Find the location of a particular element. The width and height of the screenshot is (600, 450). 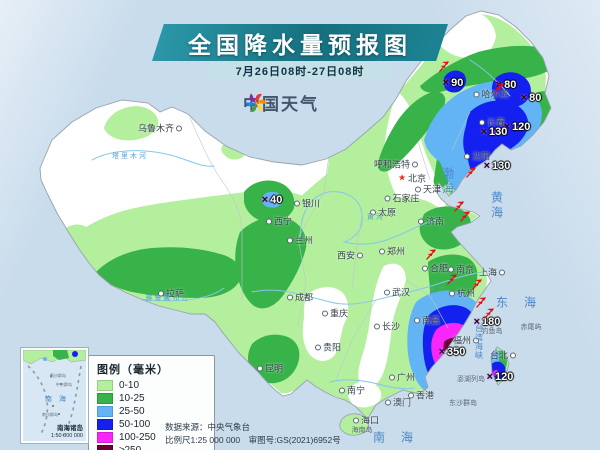

river-label: 塔里木河 is located at coordinates (130, 156).